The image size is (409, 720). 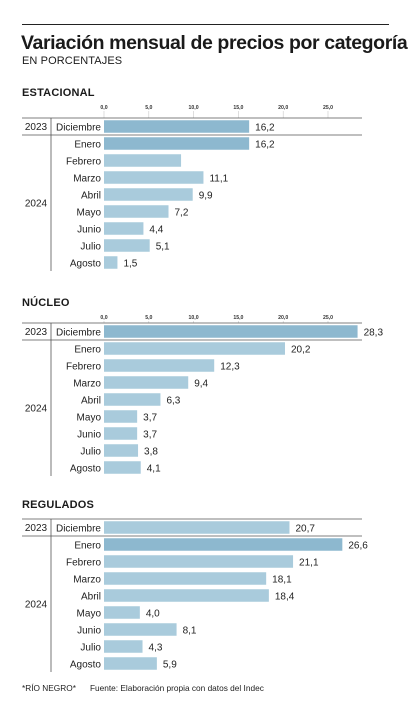 I want to click on panel-title: NÚCLEO, so click(x=46, y=303).